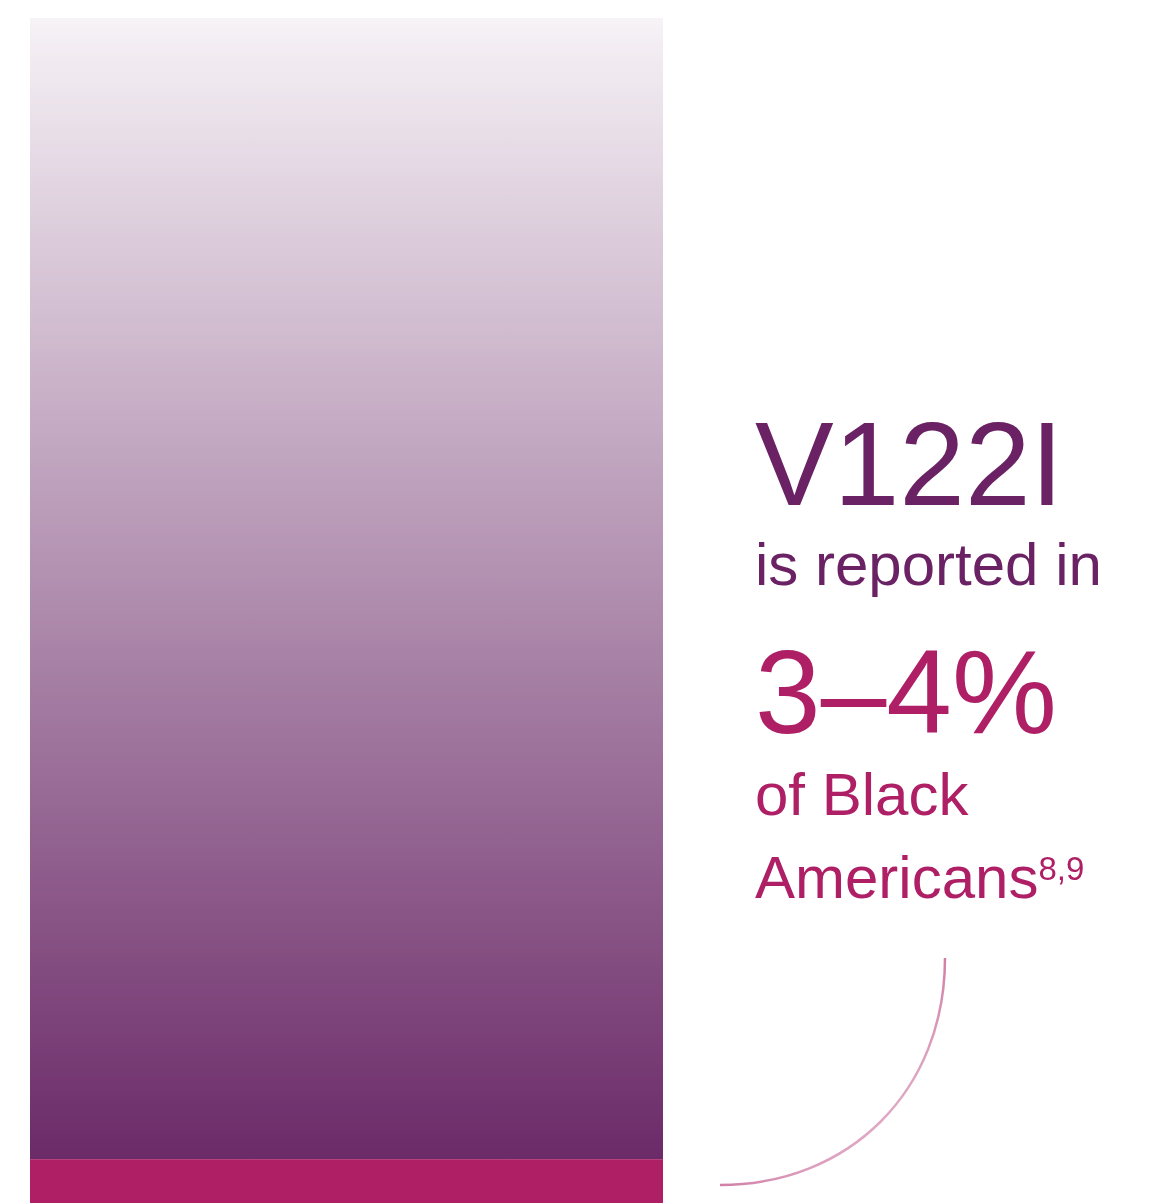 The image size is (1173, 1203). What do you see at coordinates (906, 692) in the screenshot?
I see `text: 3–4%` at bounding box center [906, 692].